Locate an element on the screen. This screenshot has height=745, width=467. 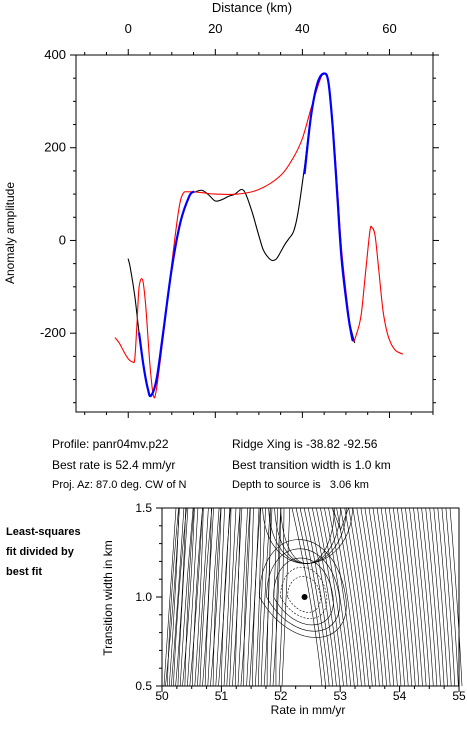
projection-azimuth-text: Proj. Az: 87.0 deg. CW of N is located at coordinates (119, 485).